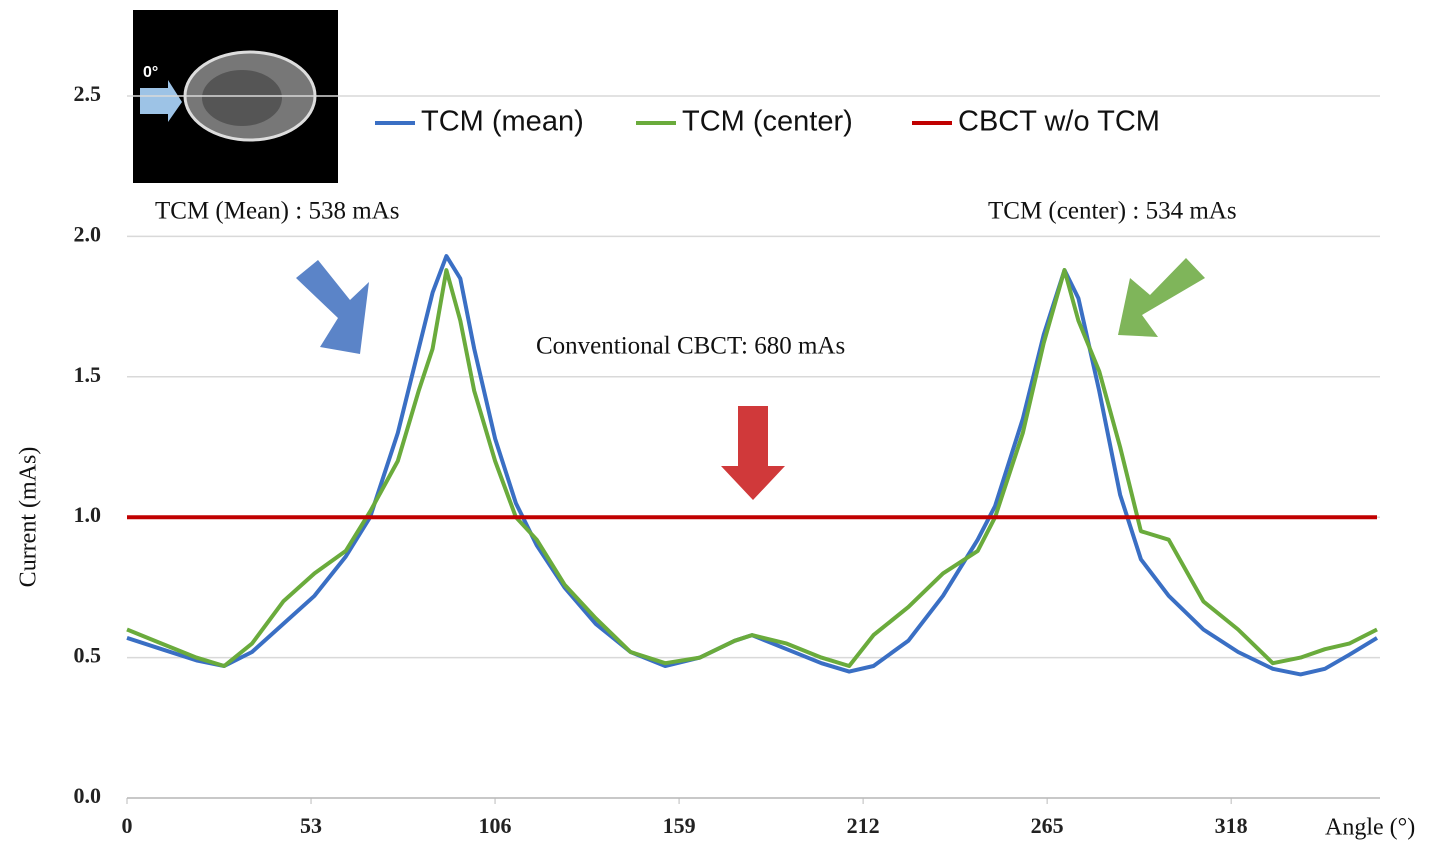 The image size is (1452, 846). I want to click on x-tick-label: 212, so click(863, 825).